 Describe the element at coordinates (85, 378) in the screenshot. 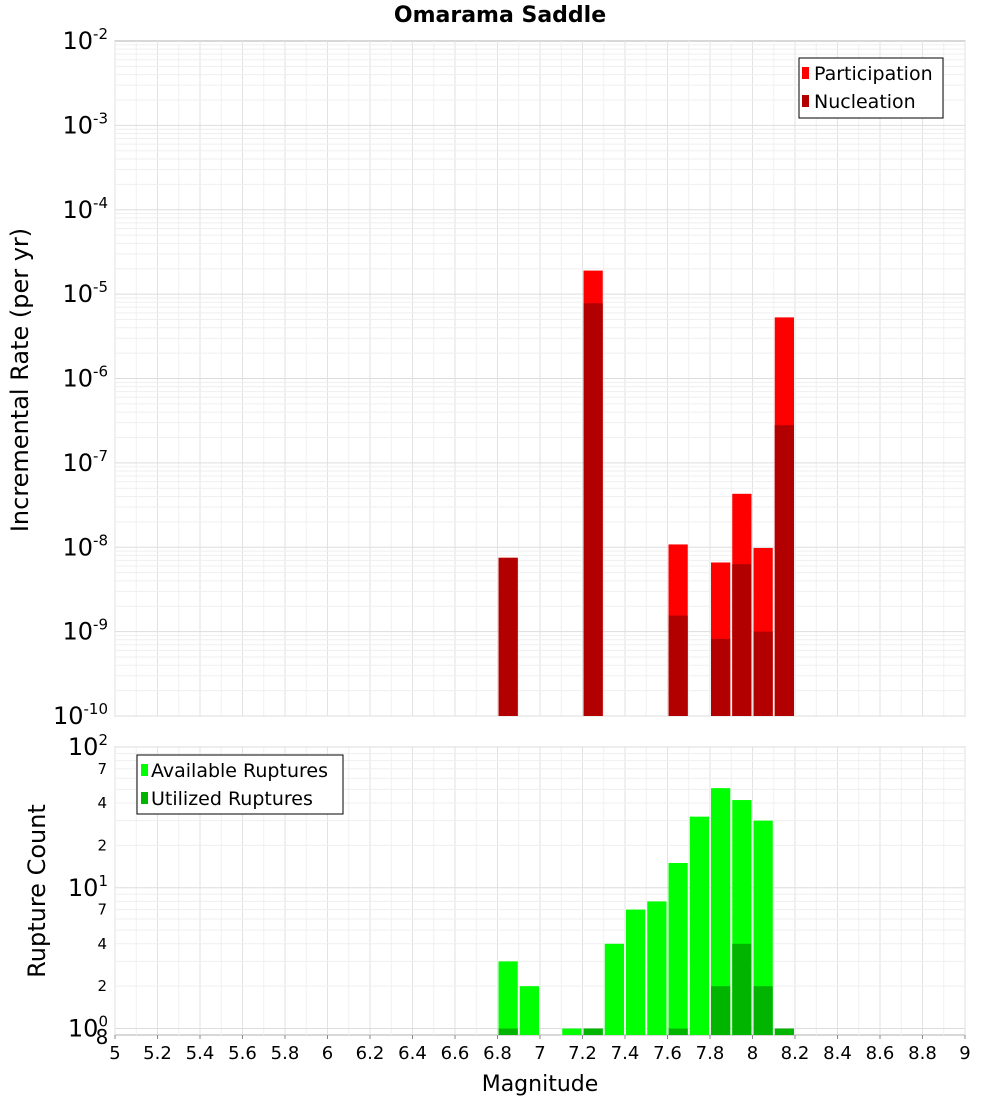

I see `rate-y-tick-label: 10⁻⁶` at that location.